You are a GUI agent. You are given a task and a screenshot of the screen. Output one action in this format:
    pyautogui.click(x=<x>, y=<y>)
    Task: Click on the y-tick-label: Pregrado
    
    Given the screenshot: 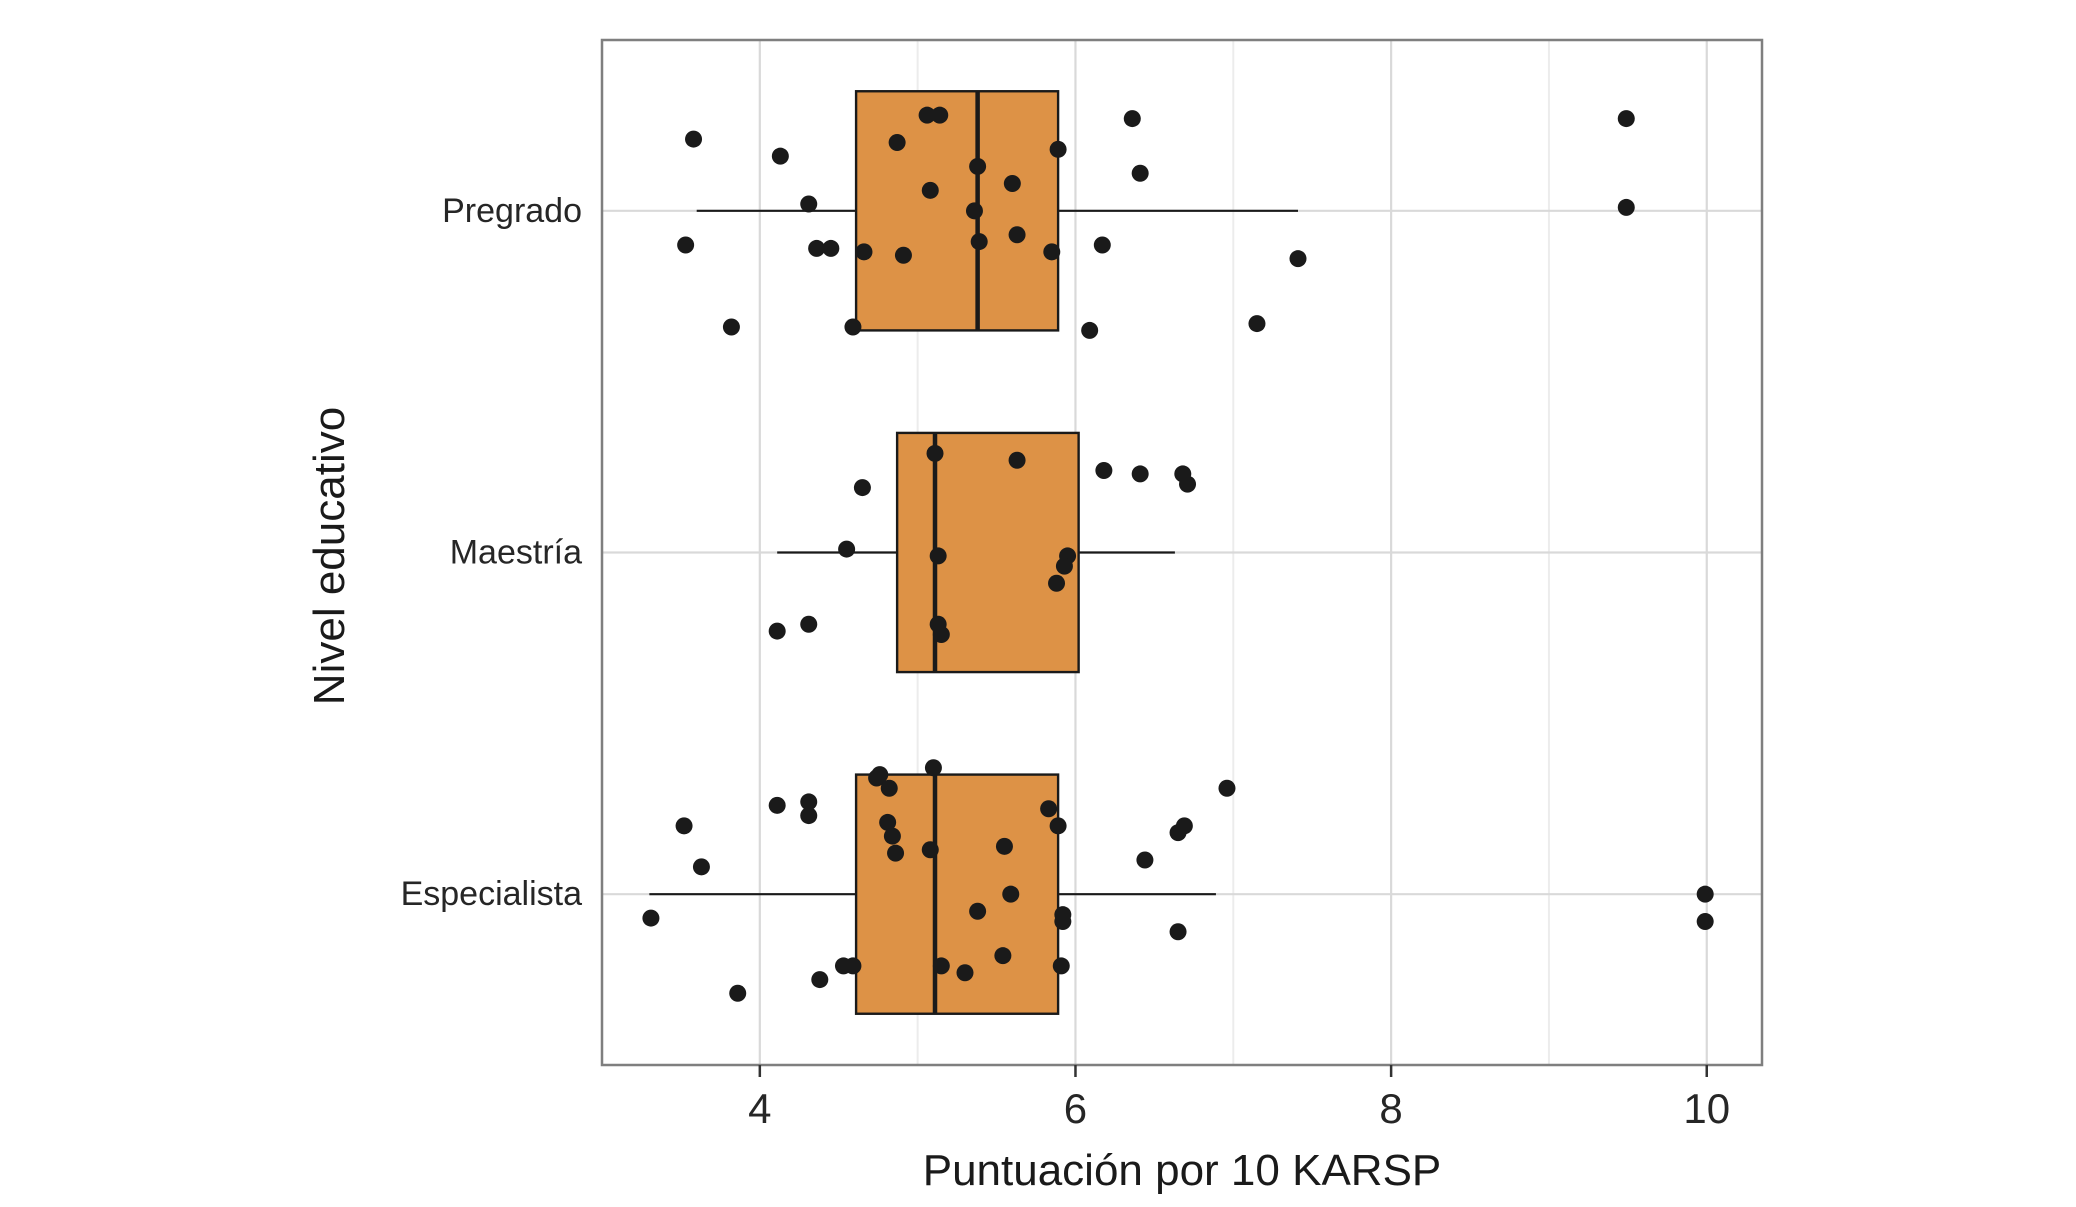 What is the action you would take?
    pyautogui.click(x=512, y=211)
    